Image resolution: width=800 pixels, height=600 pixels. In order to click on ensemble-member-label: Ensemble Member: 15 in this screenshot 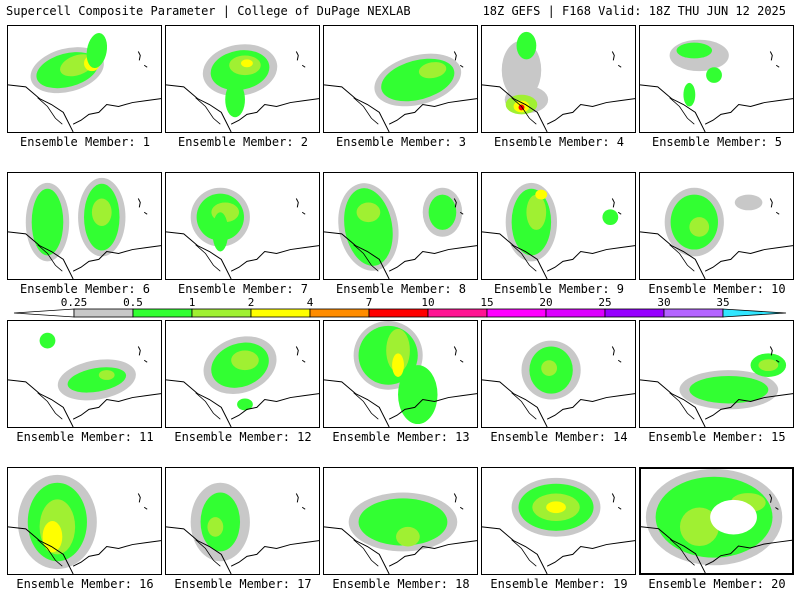, I will do `click(717, 437)`.